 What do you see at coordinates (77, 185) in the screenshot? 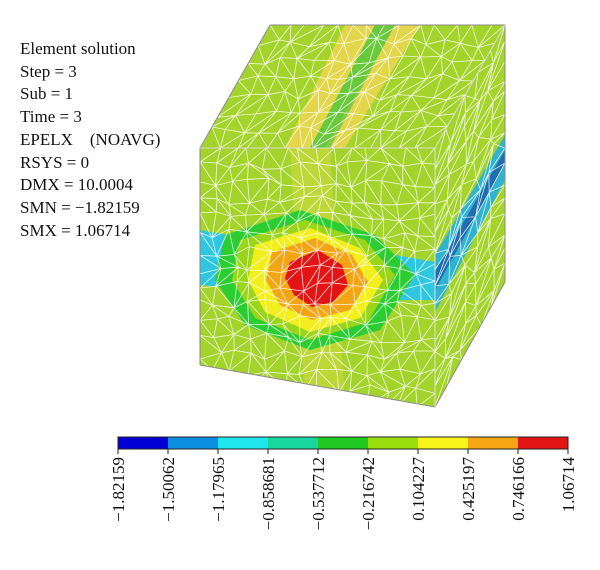
I see `info-dmx: DMX = 10.0004` at bounding box center [77, 185].